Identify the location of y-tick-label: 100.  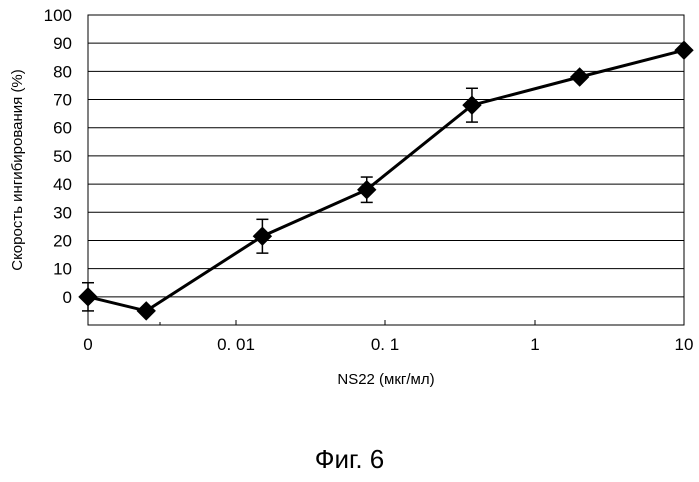
(58, 15).